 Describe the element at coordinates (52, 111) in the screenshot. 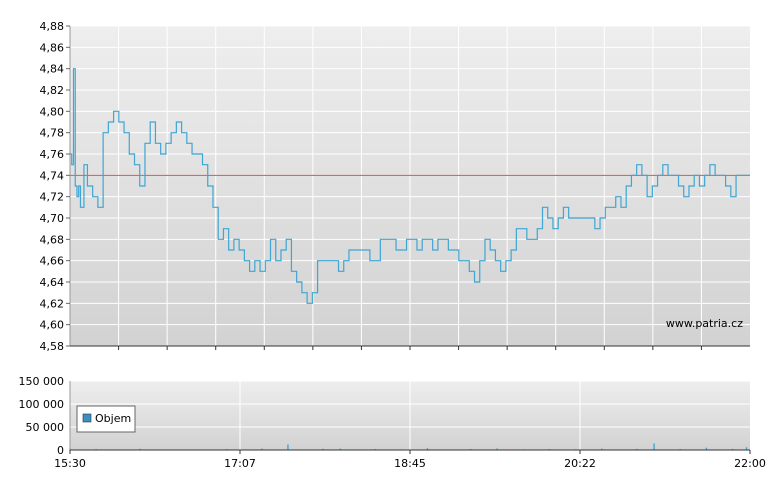

I see `price-y-tick-label: 4,80` at that location.